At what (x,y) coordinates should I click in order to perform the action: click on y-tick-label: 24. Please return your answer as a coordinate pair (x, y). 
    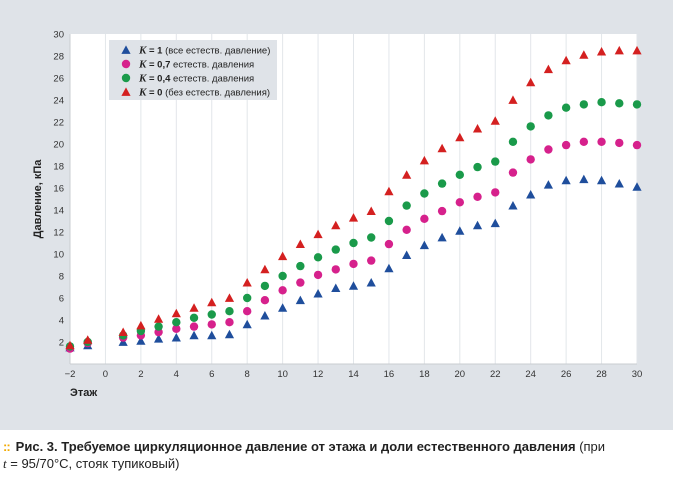
    Looking at the image, I should click on (58, 101).